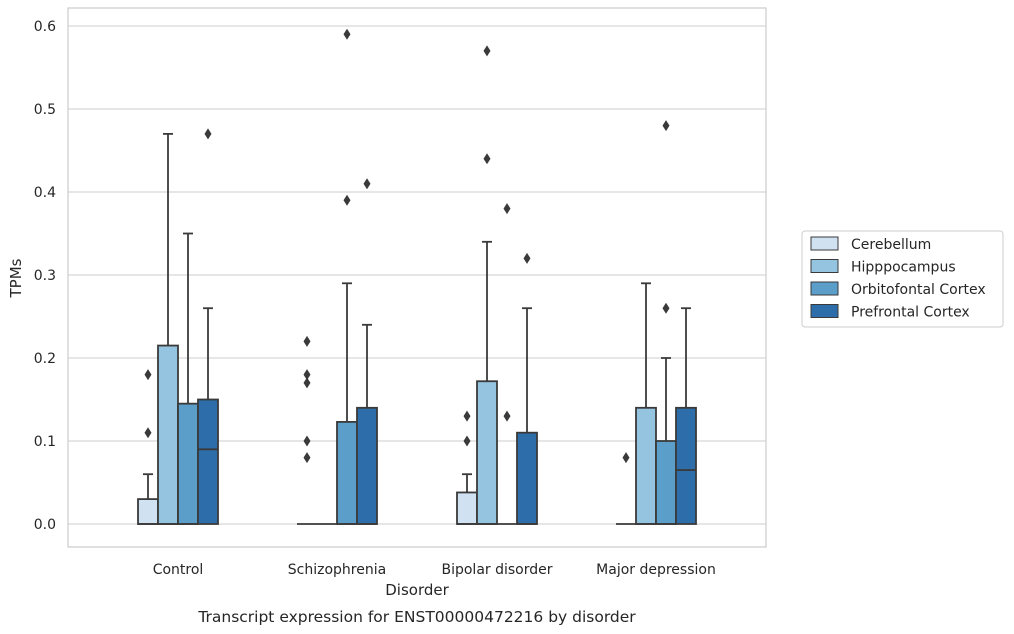  What do you see at coordinates (45, 359) in the screenshot?
I see `y-tick-label: 0.2` at bounding box center [45, 359].